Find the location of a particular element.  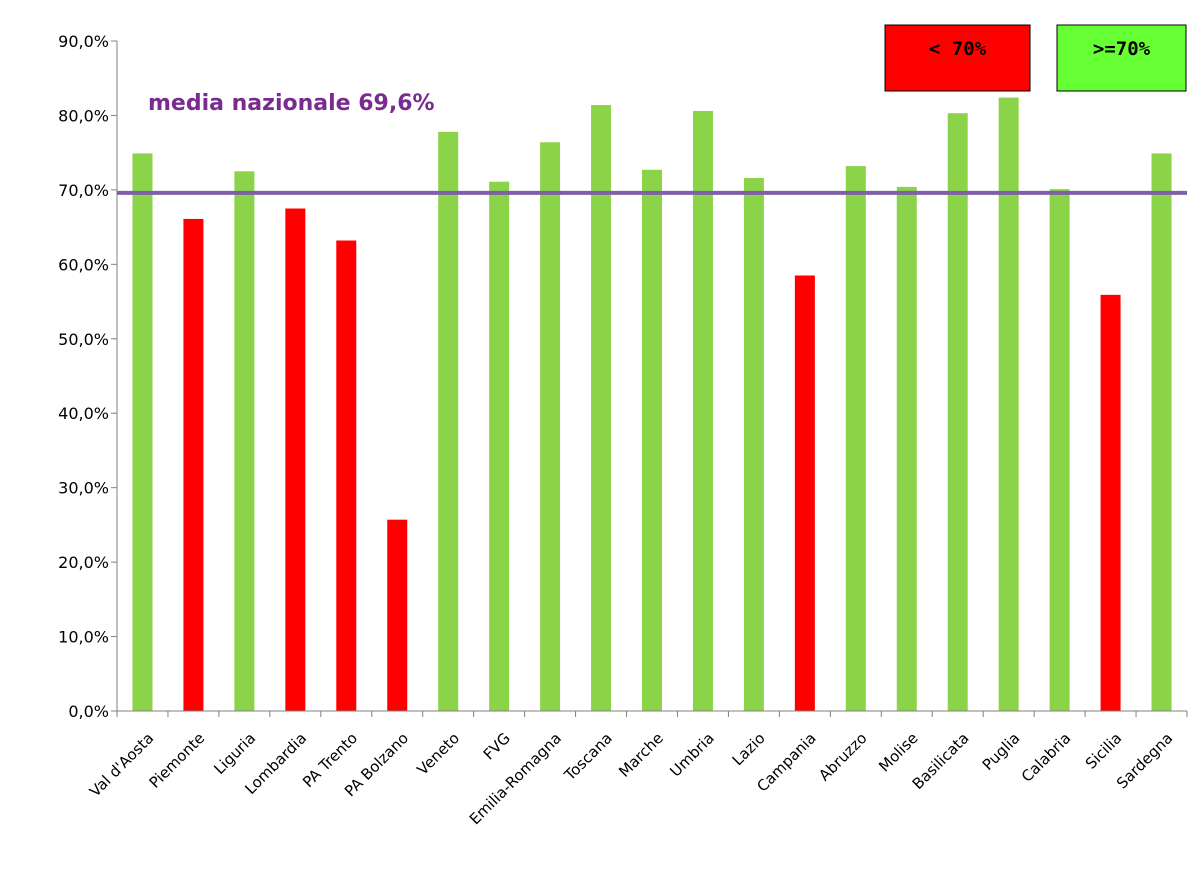

legend-label: >=70% is located at coordinates (1122, 49).